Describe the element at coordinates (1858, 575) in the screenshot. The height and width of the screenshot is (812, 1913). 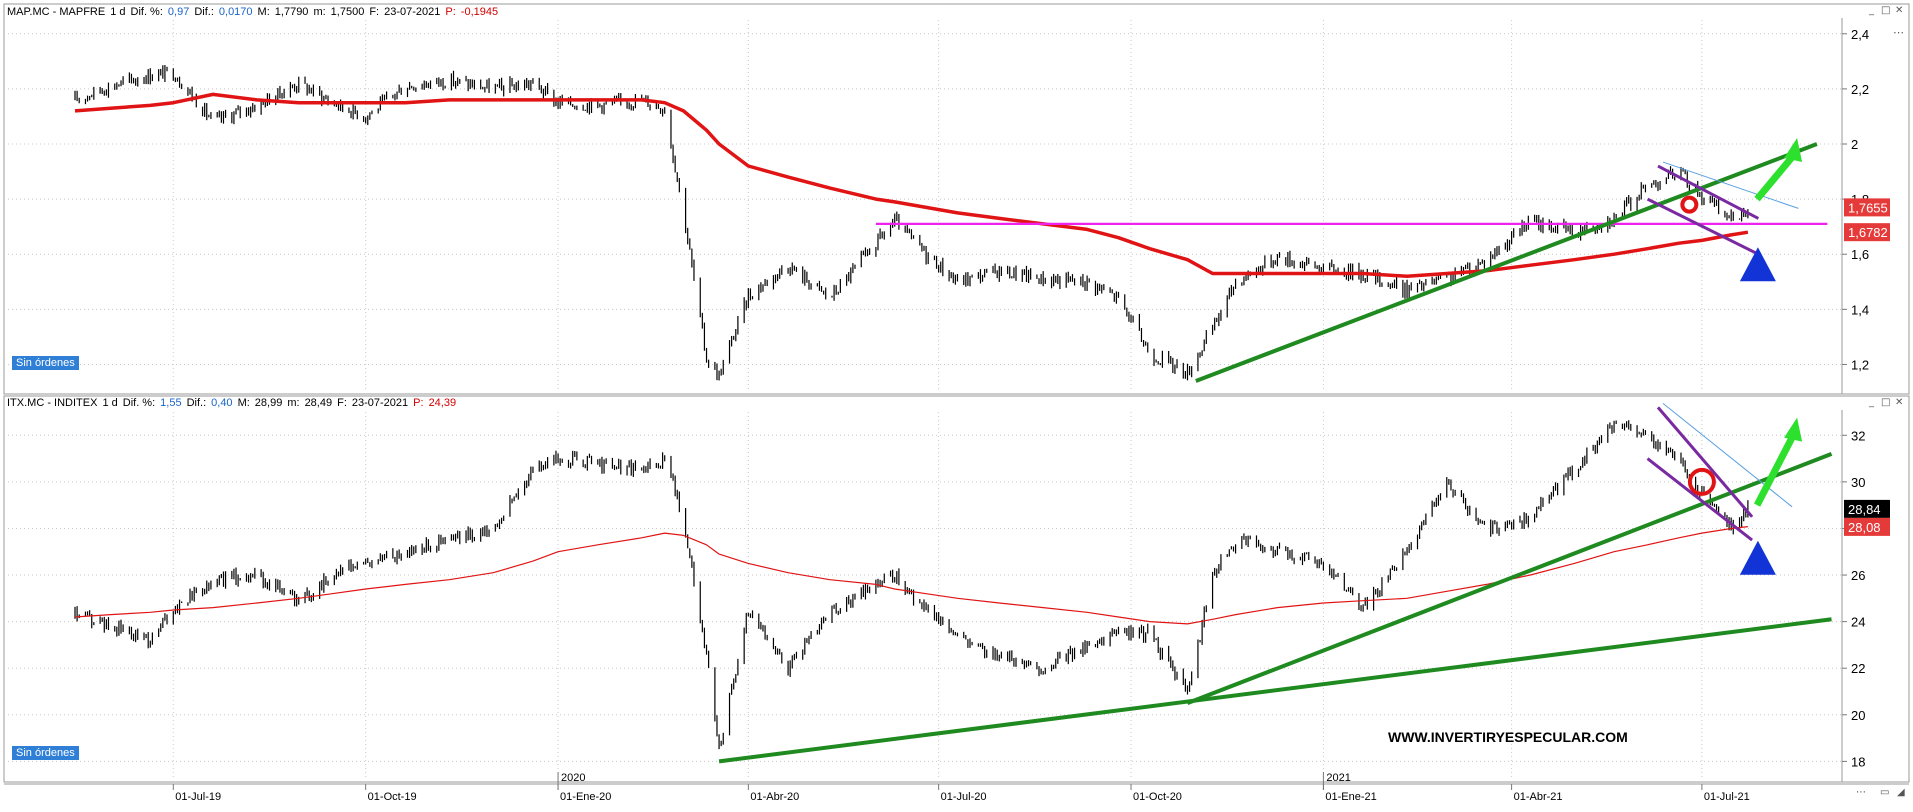
I see `bottom-price-tick-label: 26` at that location.